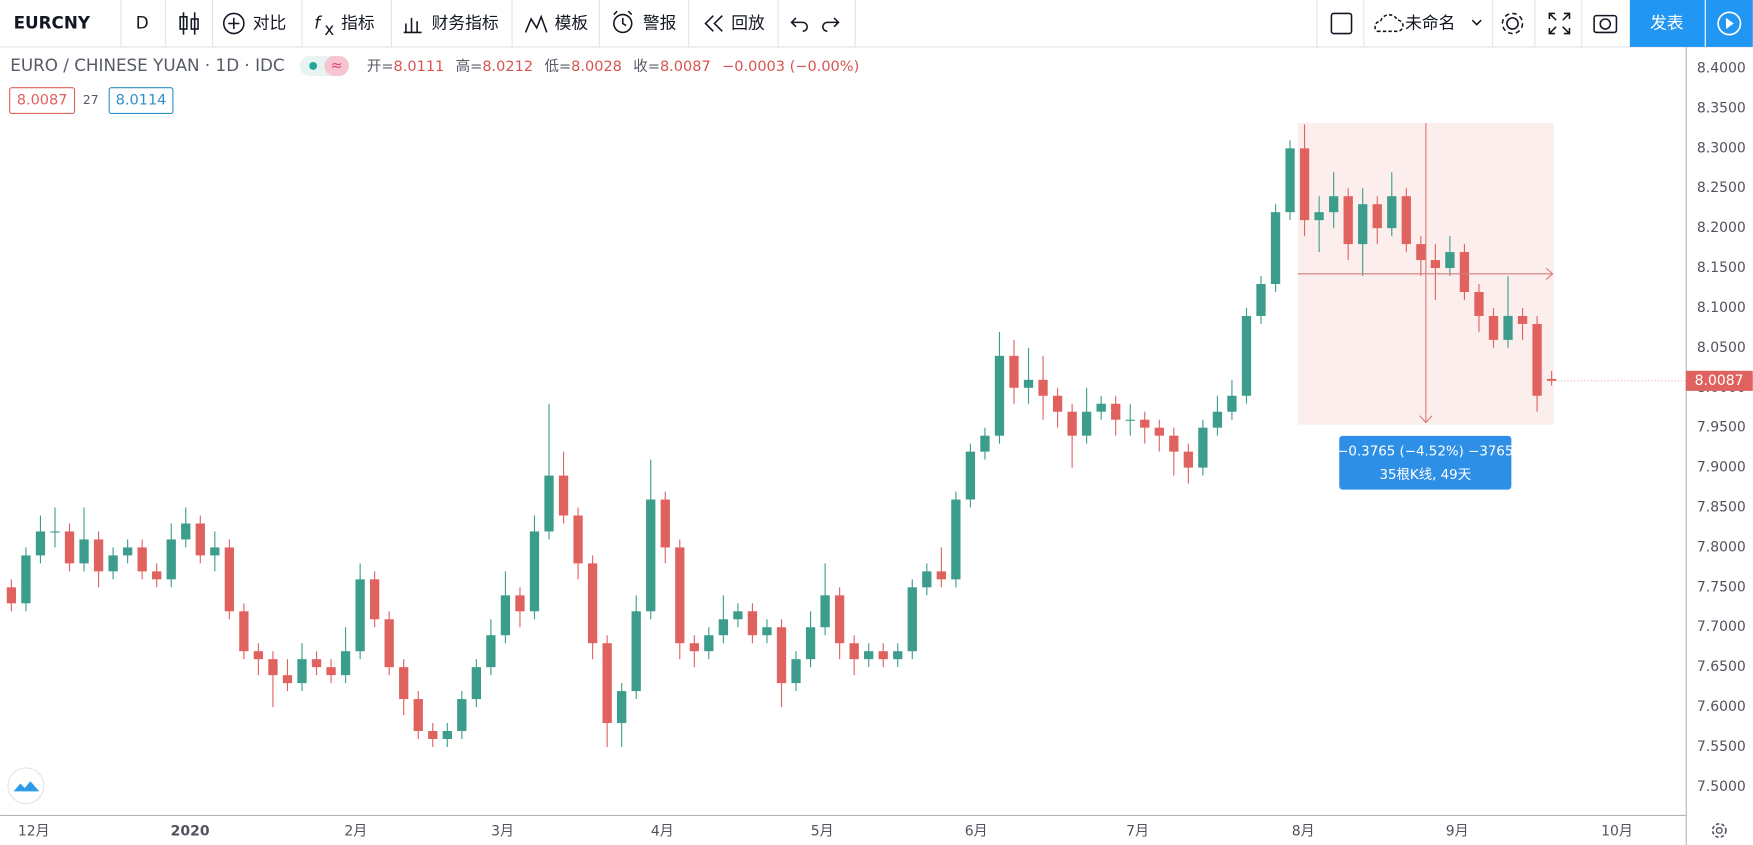 Image resolution: width=1753 pixels, height=845 pixels. Describe the element at coordinates (790, 67) in the screenshot. I see `change-value: −0.0003 (−0.00%)` at that location.